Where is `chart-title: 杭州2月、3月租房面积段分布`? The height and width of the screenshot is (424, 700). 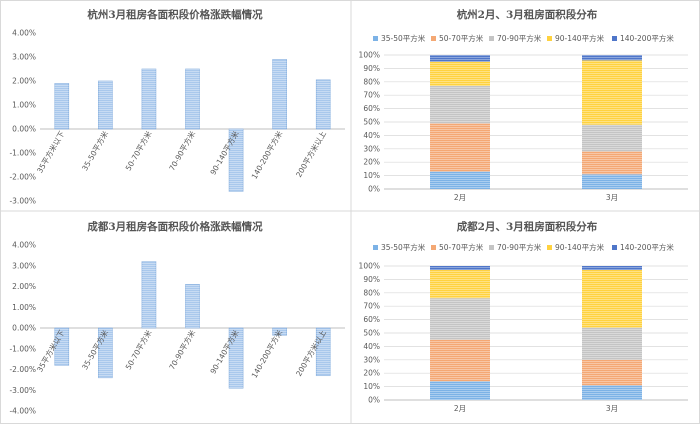 chart-title: 杭州2月、3月租房面积段分布 is located at coordinates (527, 14).